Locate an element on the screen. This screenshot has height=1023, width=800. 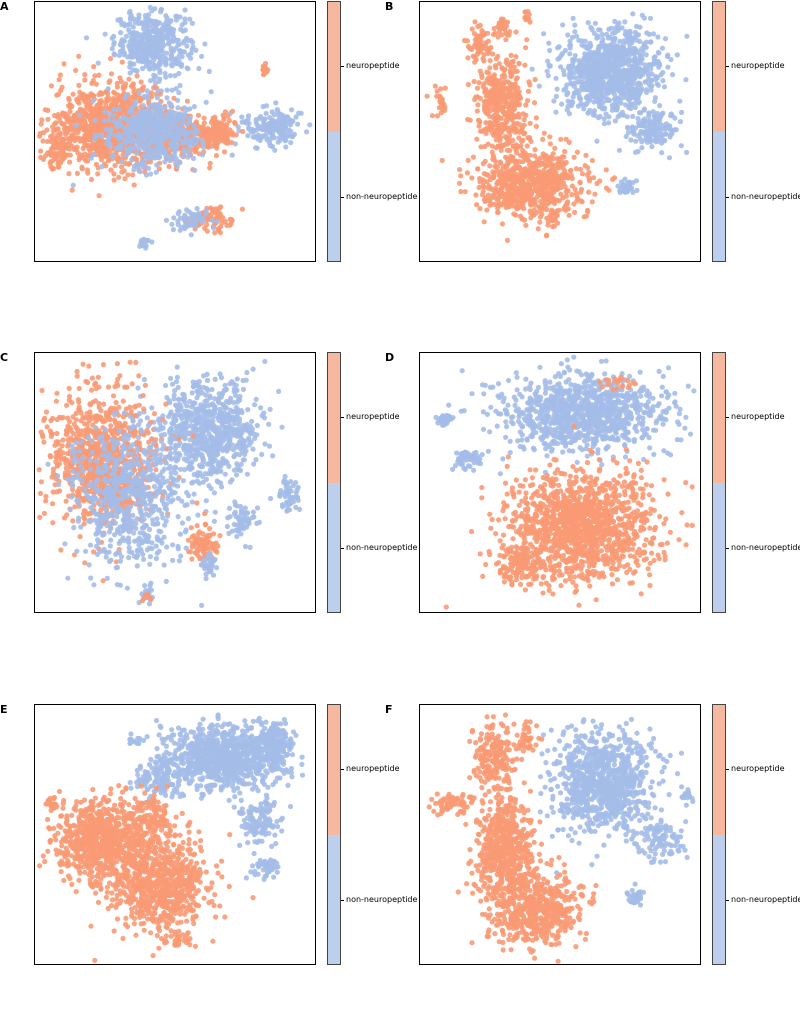
panel-letter: A is located at coordinates (4, 6).